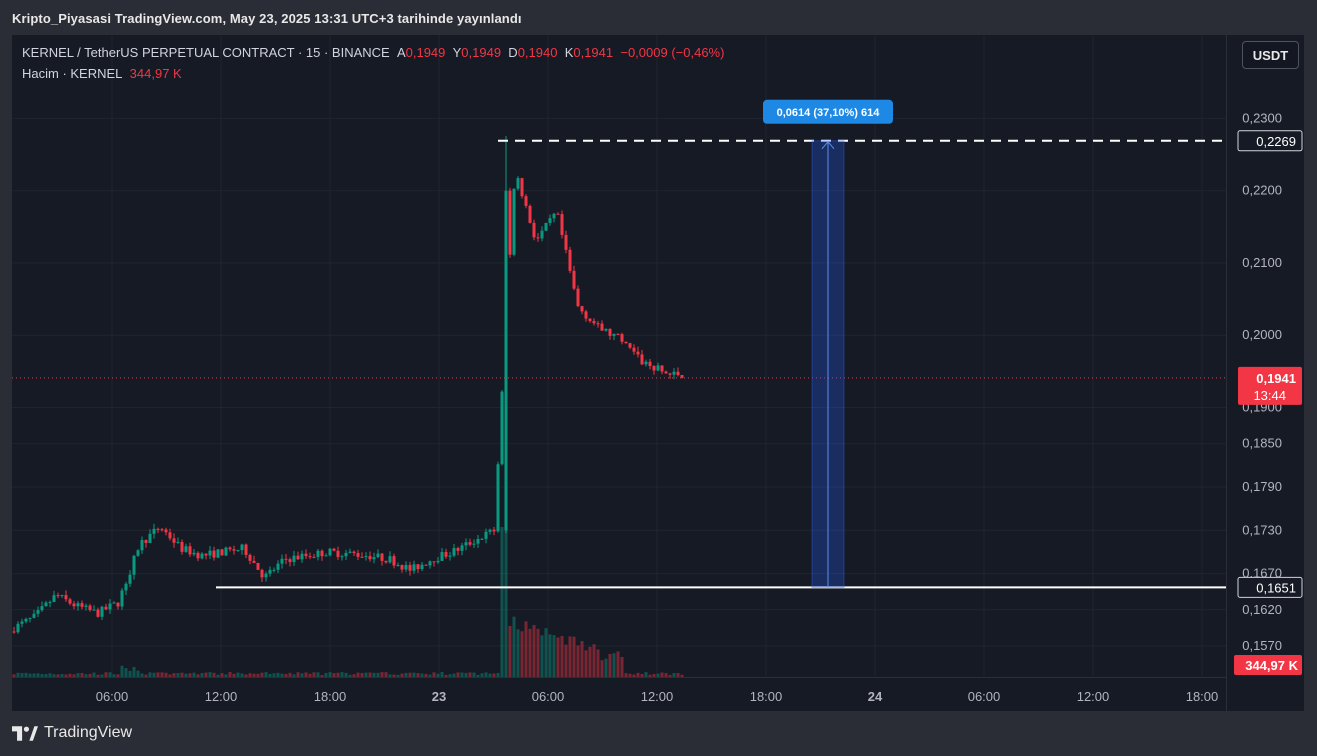 Image resolution: width=1317 pixels, height=756 pixels. I want to click on price-tick-label: 0,2300, so click(1262, 117).